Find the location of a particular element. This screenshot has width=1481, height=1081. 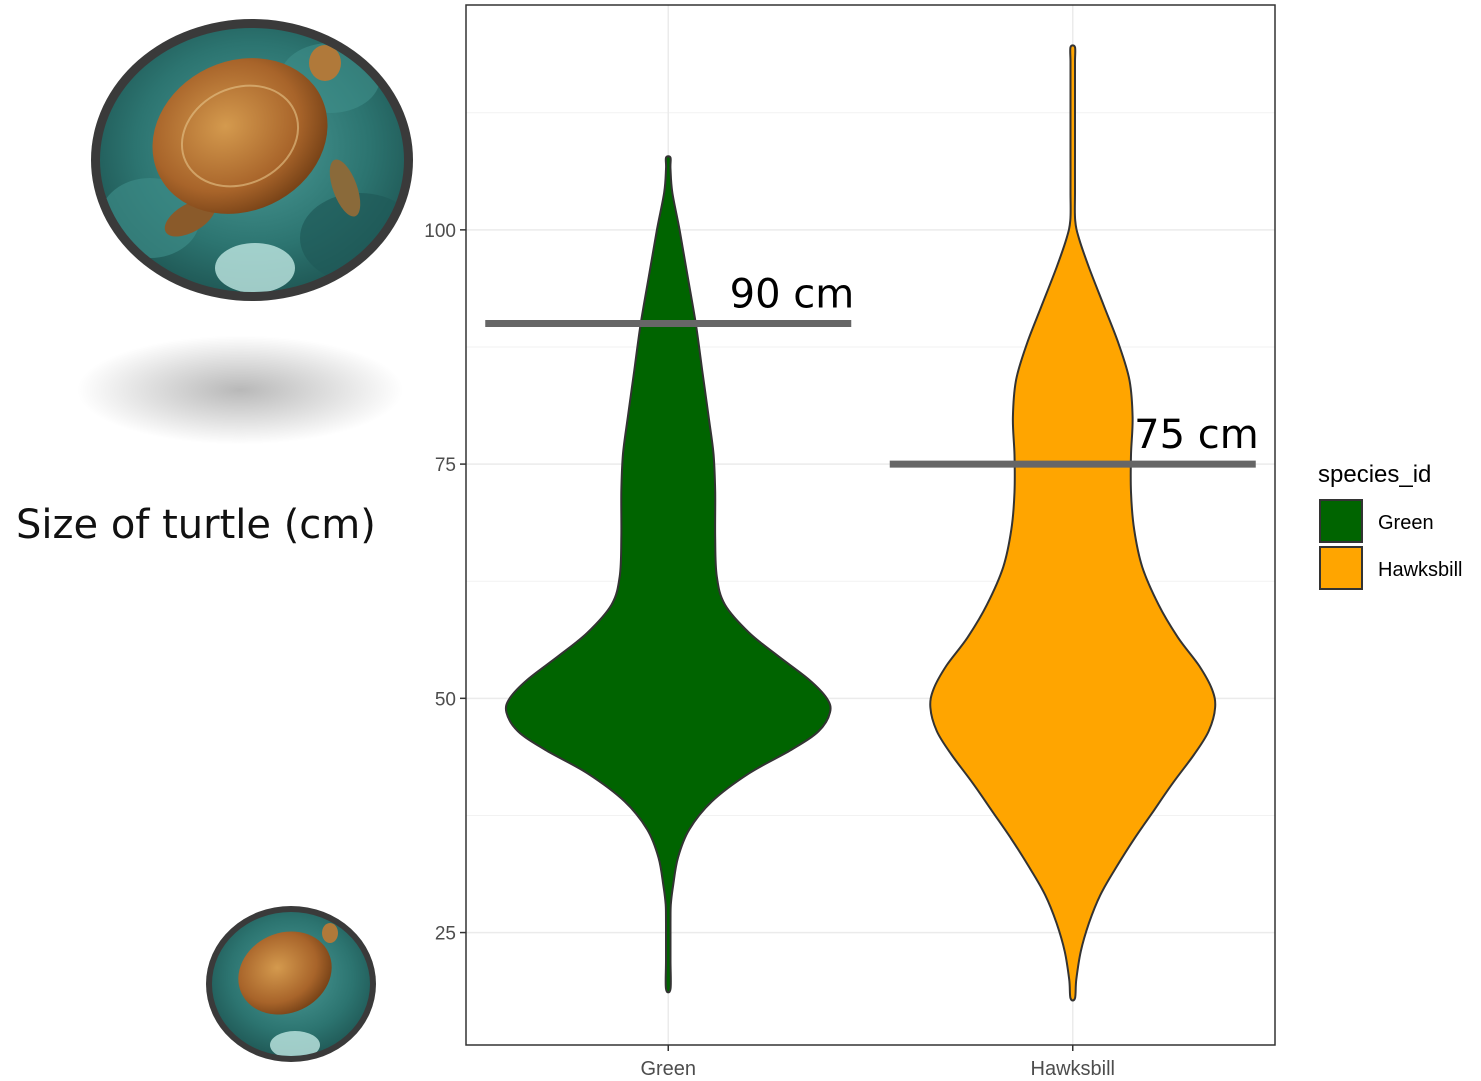

y-tick-label: 50 is located at coordinates (445, 699).